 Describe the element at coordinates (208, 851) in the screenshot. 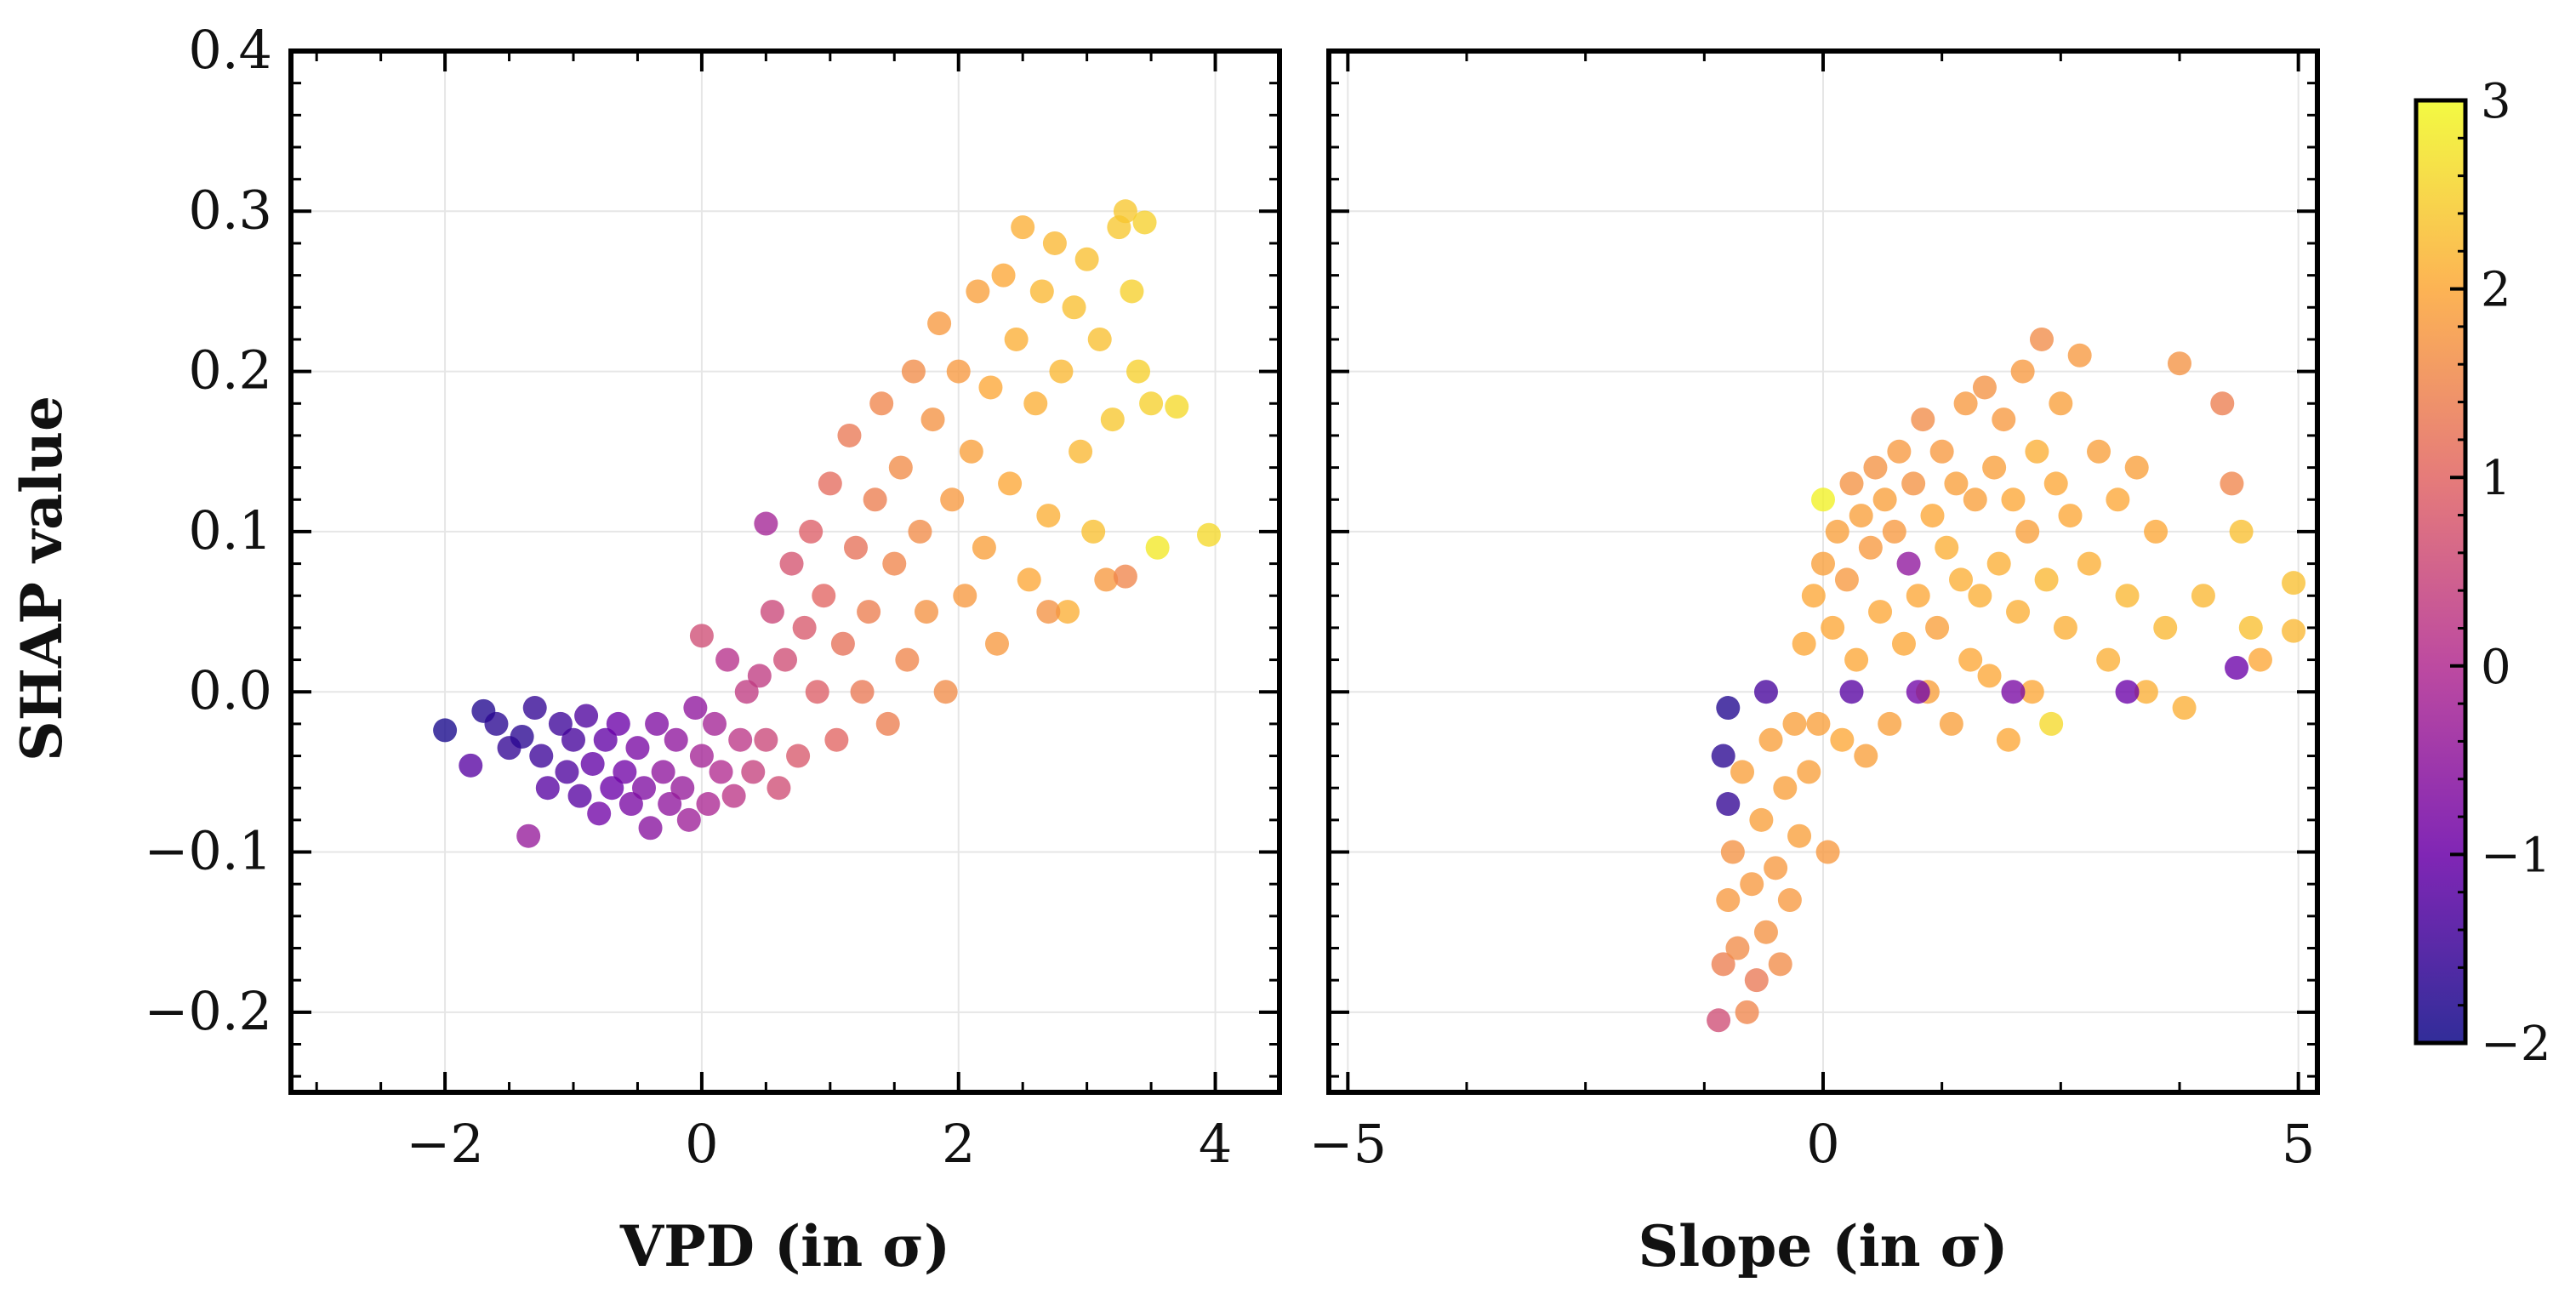

I see `y-tick-label: −0.1` at that location.